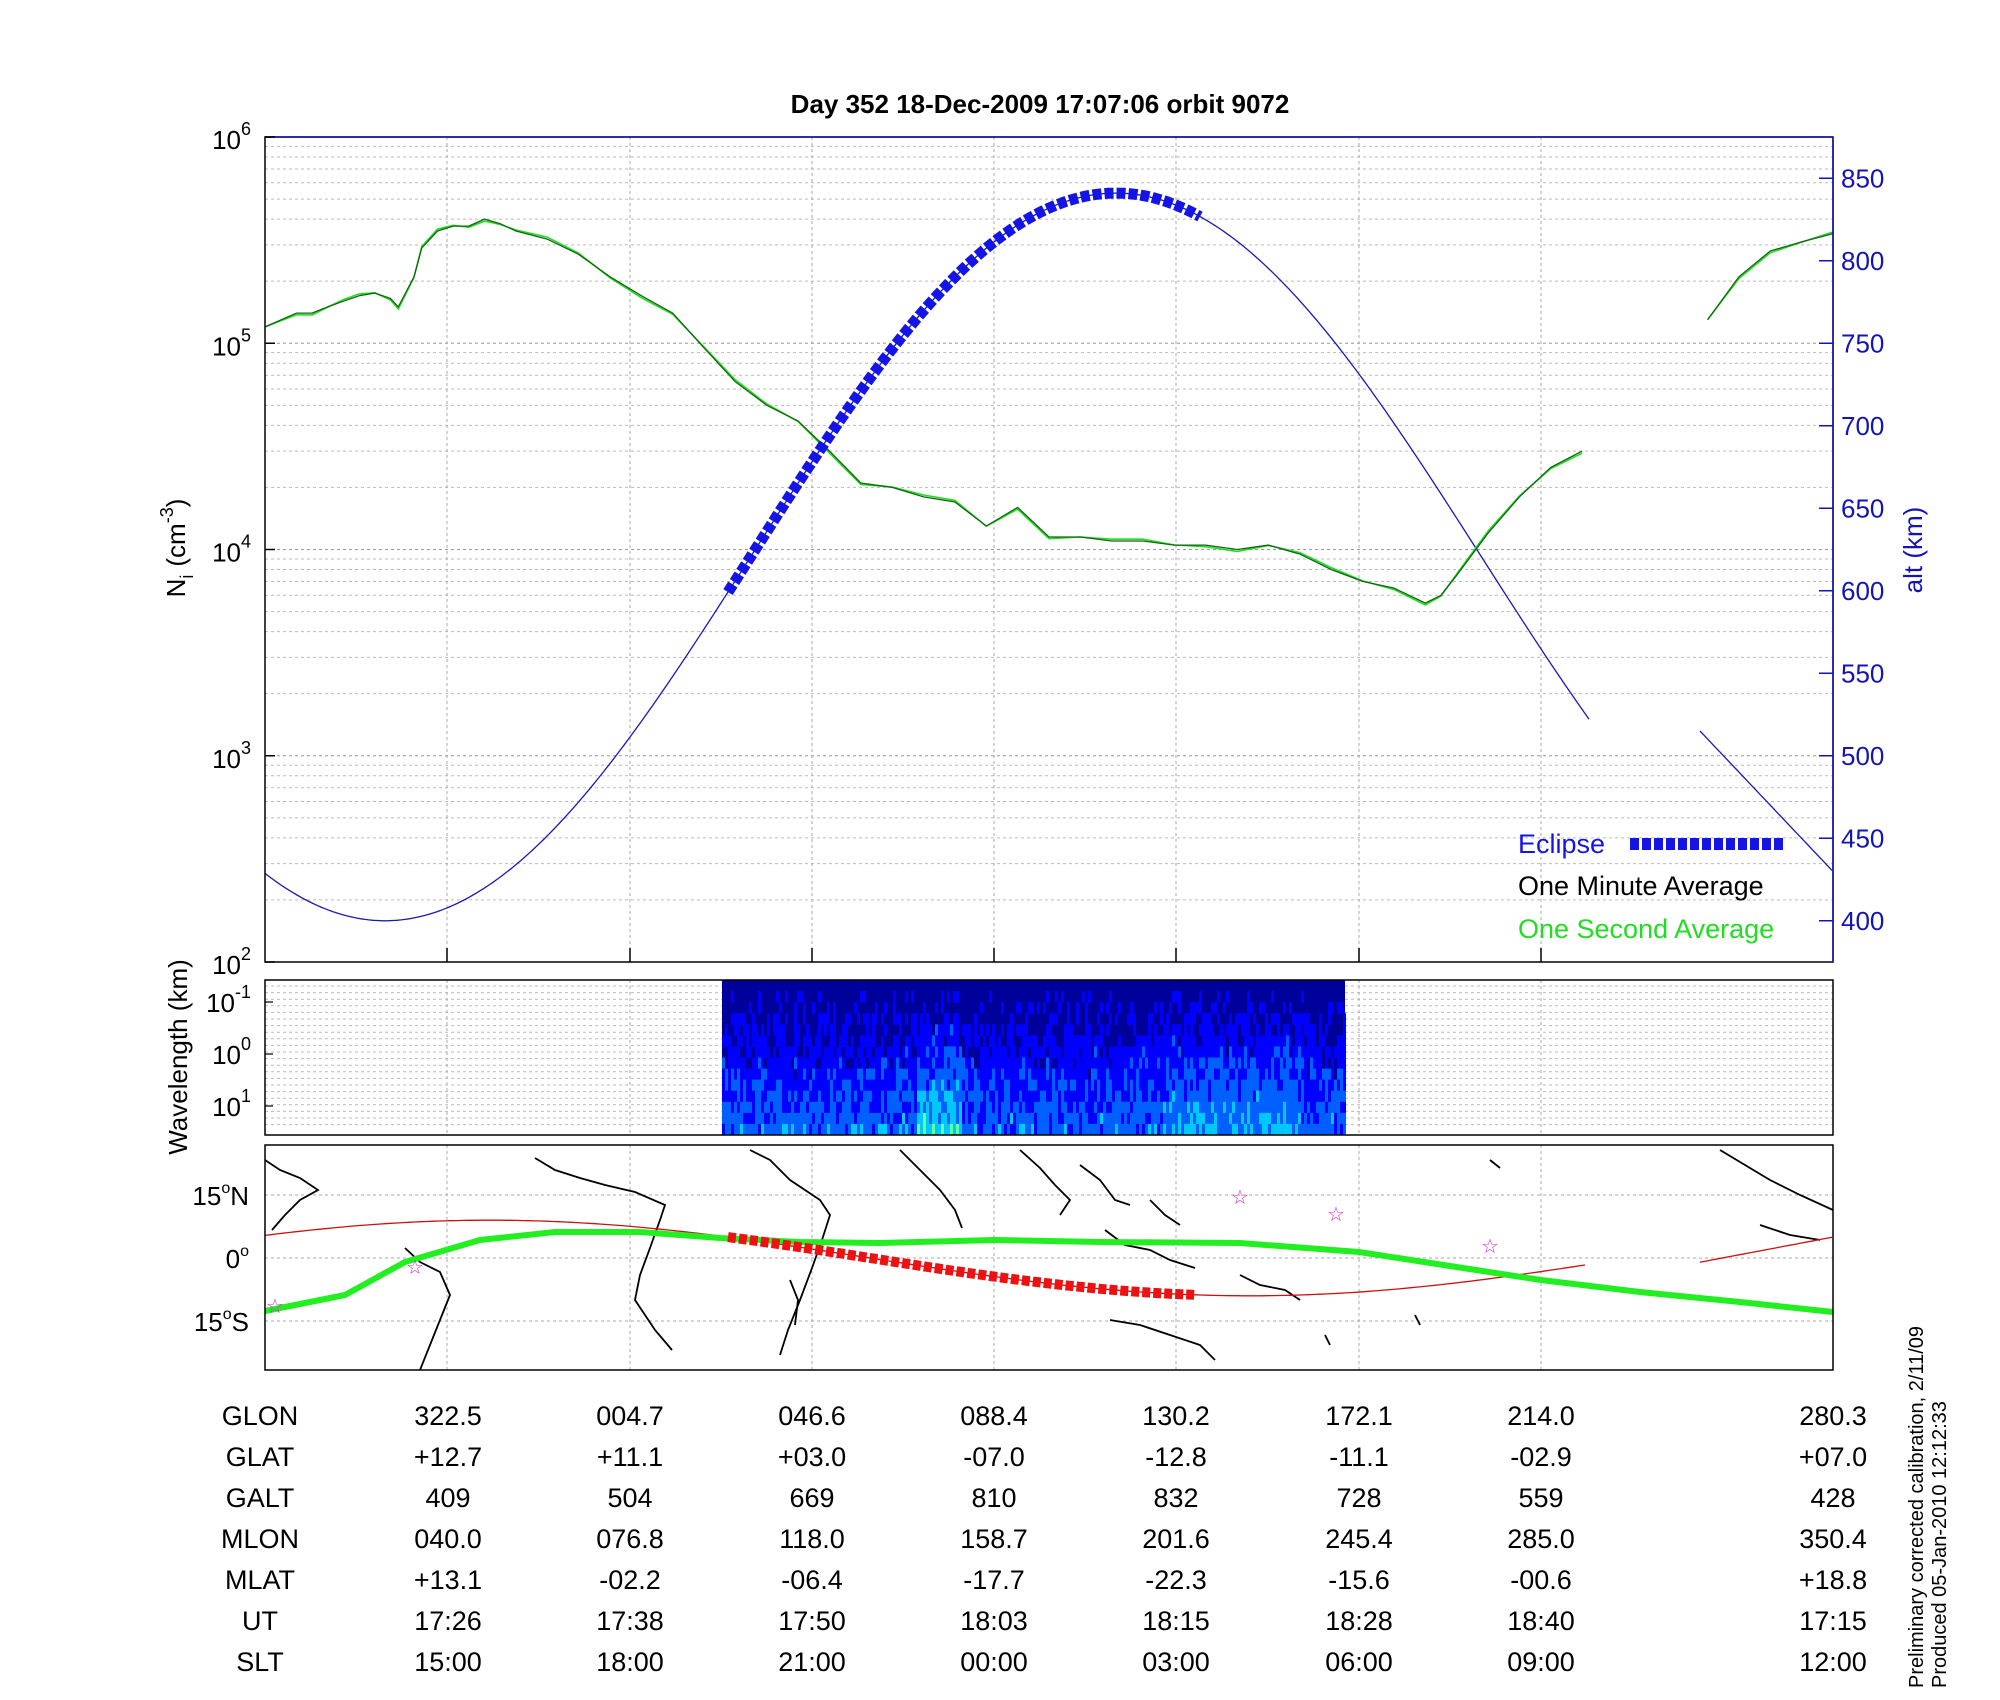 The width and height of the screenshot is (2000, 1700). Describe the element at coordinates (415, 1268) in the screenshot. I see `station-star-marker: ☆` at that location.